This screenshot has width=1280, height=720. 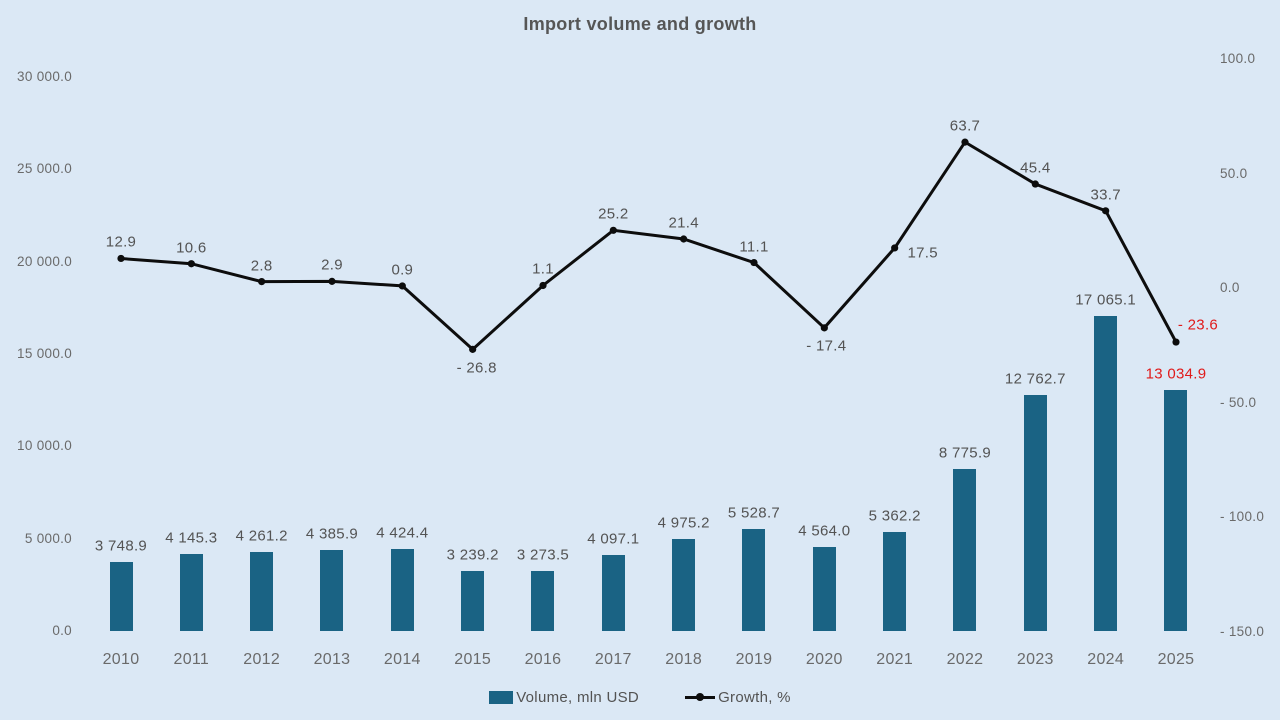 What do you see at coordinates (44, 446) in the screenshot?
I see `left-axis-tick: 10 000.0` at bounding box center [44, 446].